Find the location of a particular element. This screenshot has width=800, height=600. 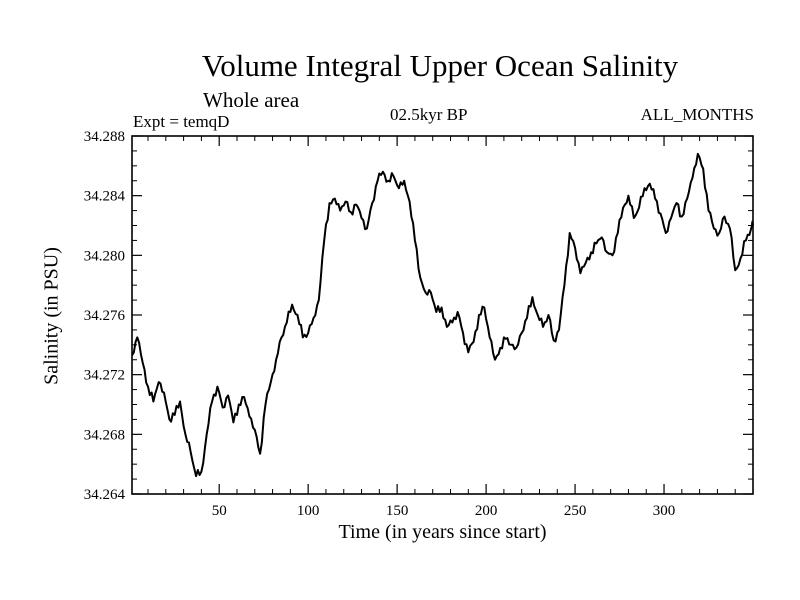

y-tick-label: 34.288 is located at coordinates (104, 137).